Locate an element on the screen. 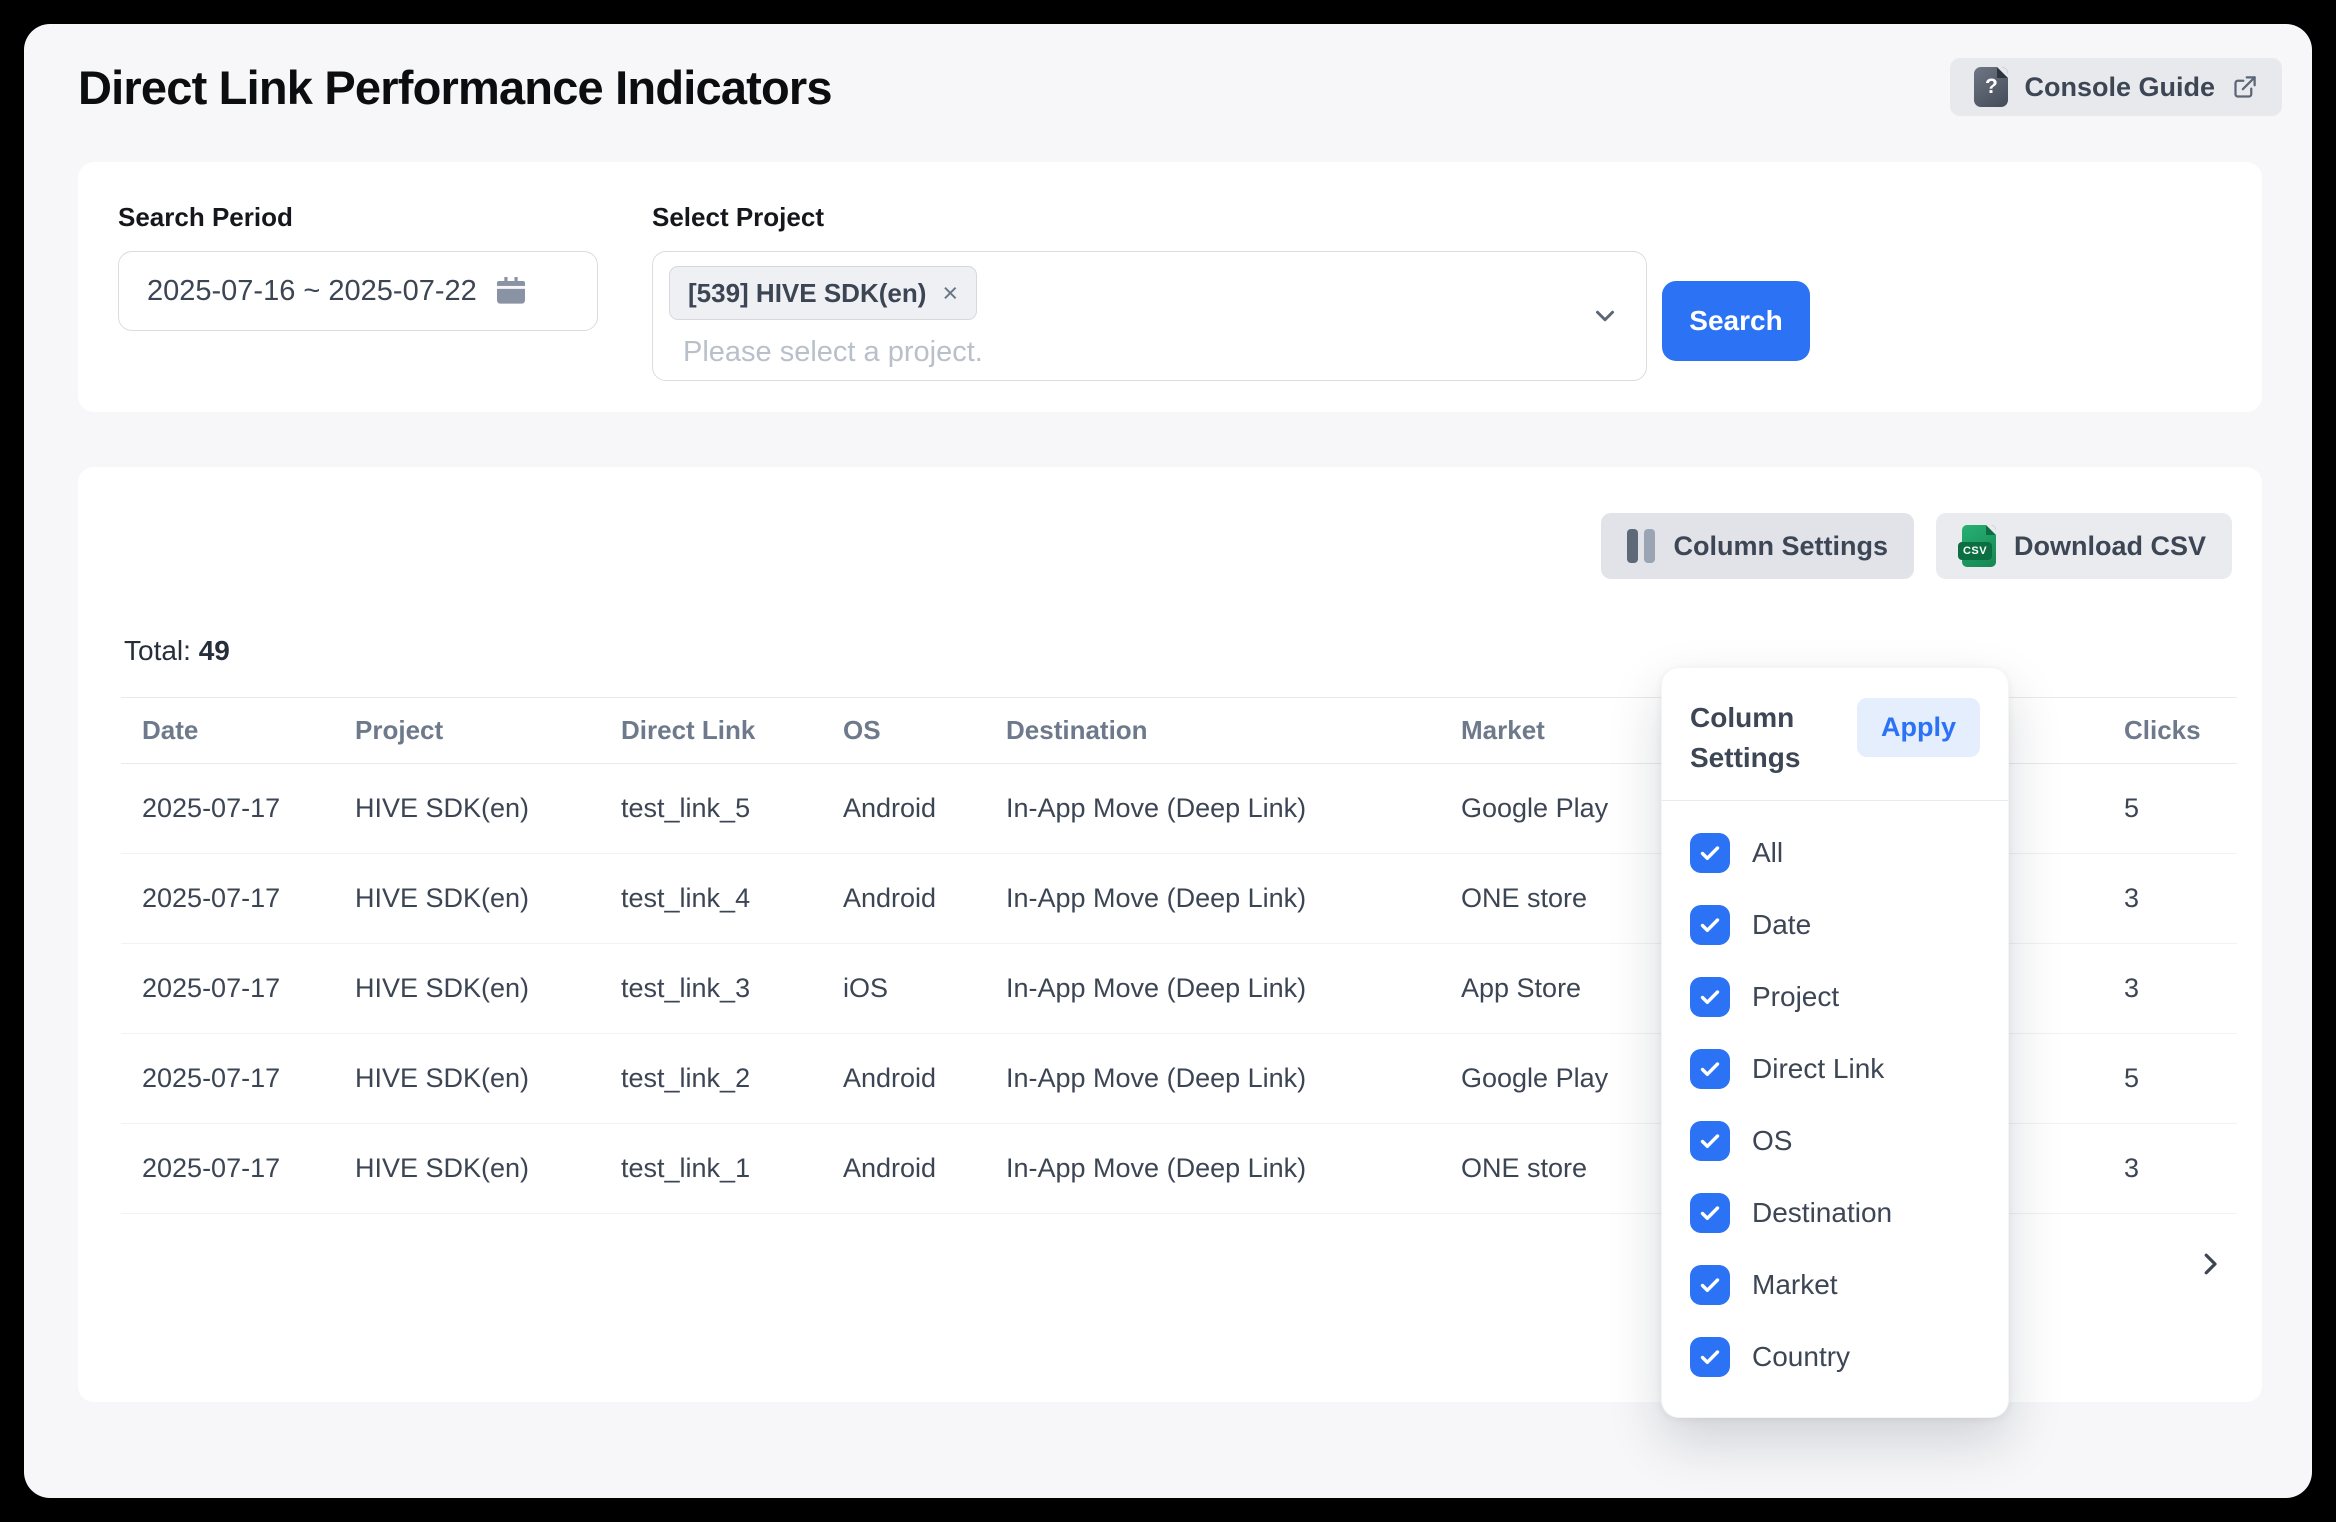 This screenshot has width=2336, height=1522. col-header-destination: Destination is located at coordinates (1077, 730).